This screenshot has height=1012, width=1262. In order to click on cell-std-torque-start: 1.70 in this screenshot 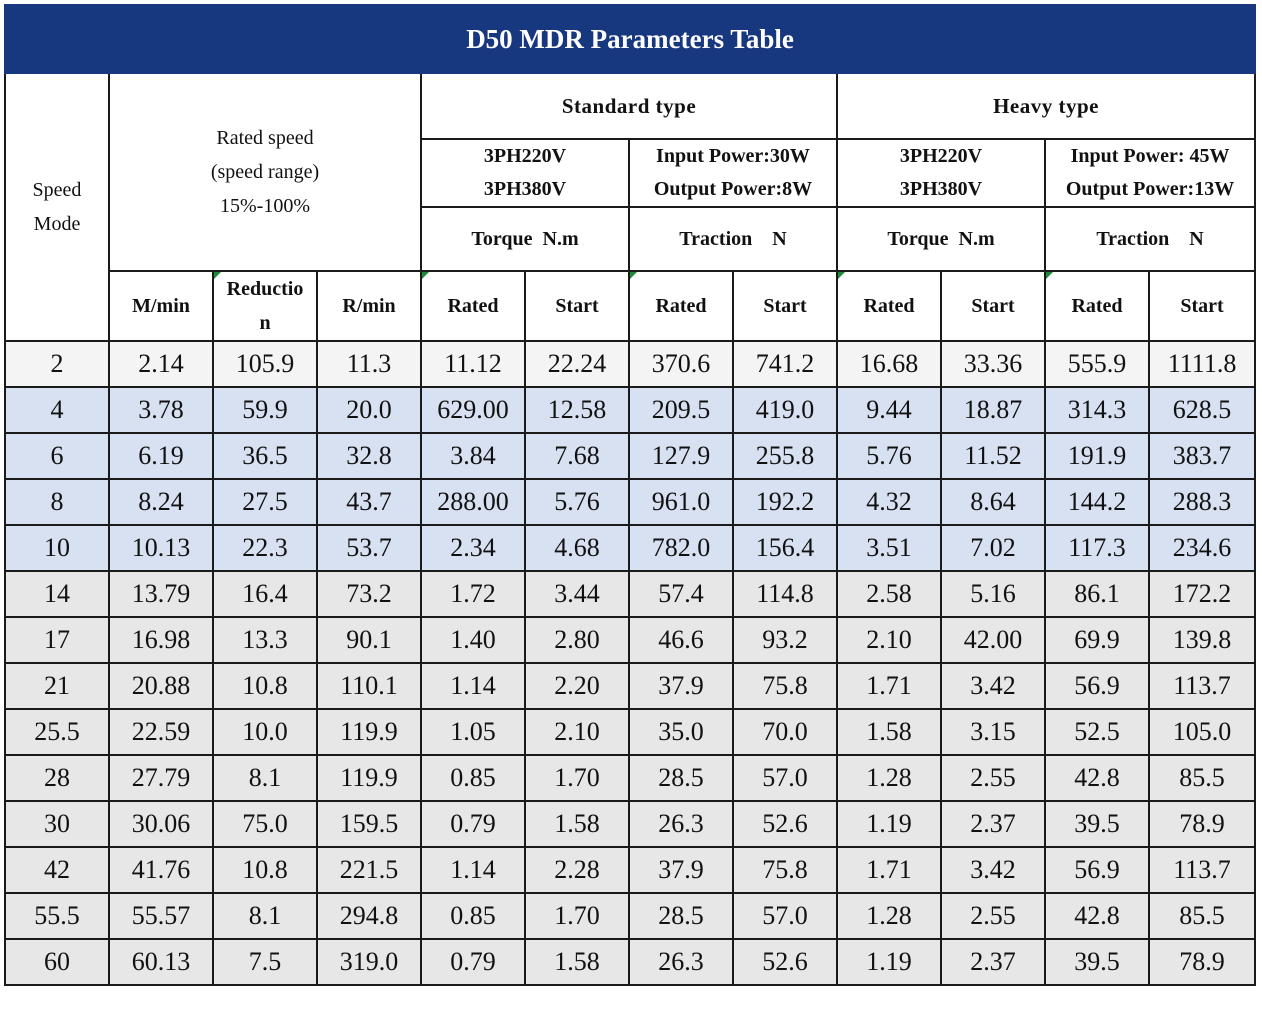, I will do `click(577, 778)`.